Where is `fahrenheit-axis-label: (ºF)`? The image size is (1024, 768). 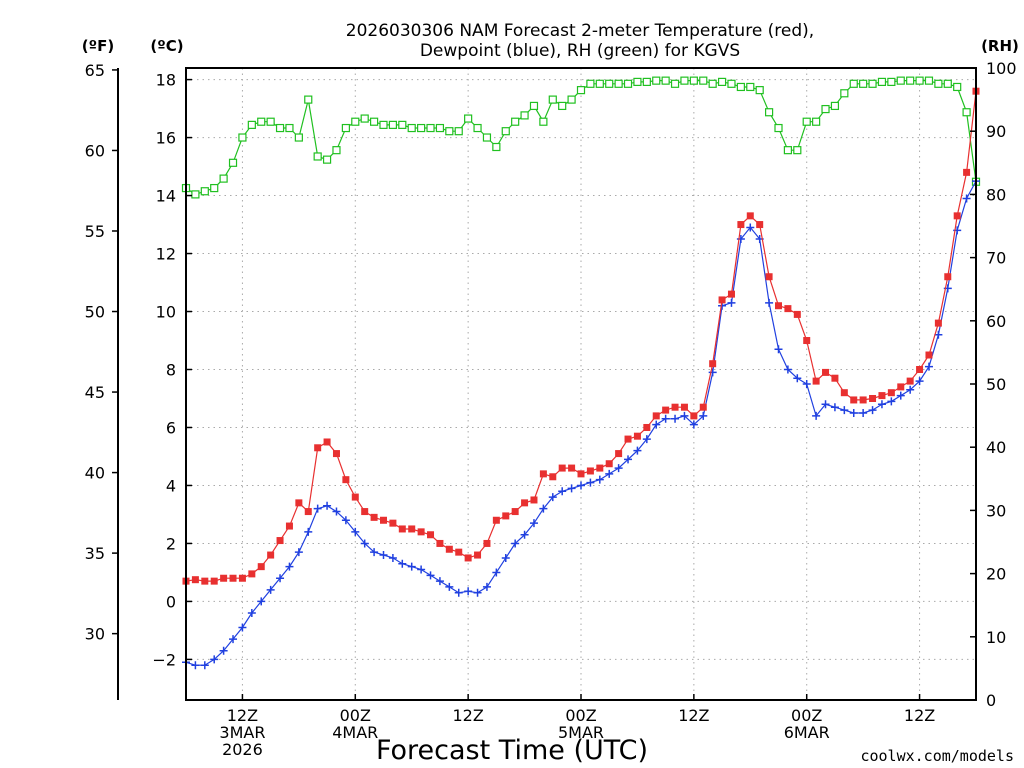 fahrenheit-axis-label: (ºF) is located at coordinates (98, 46).